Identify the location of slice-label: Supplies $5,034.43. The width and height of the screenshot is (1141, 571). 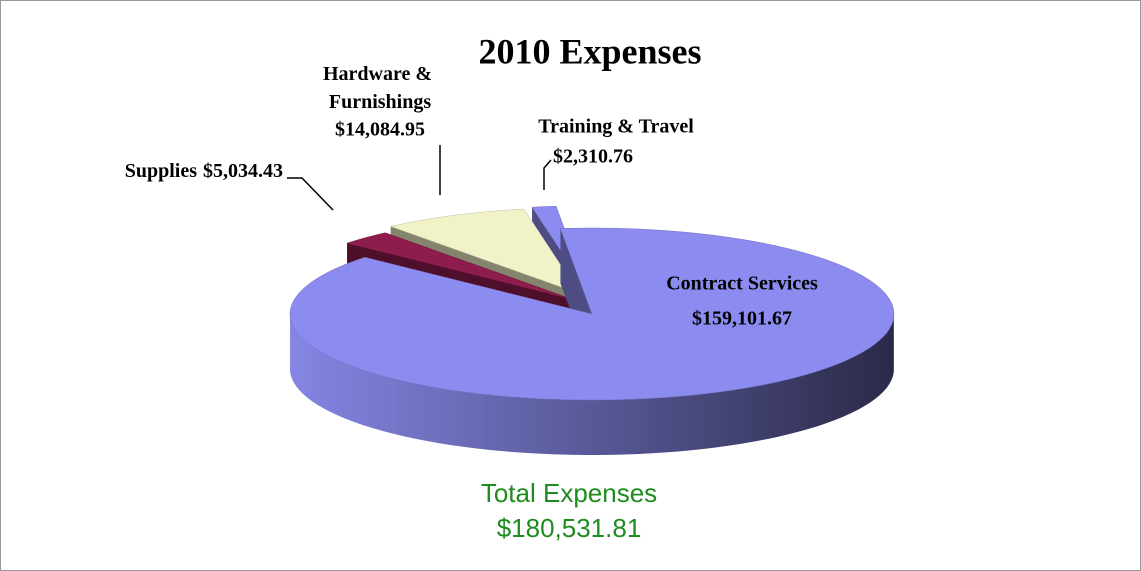
(204, 171).